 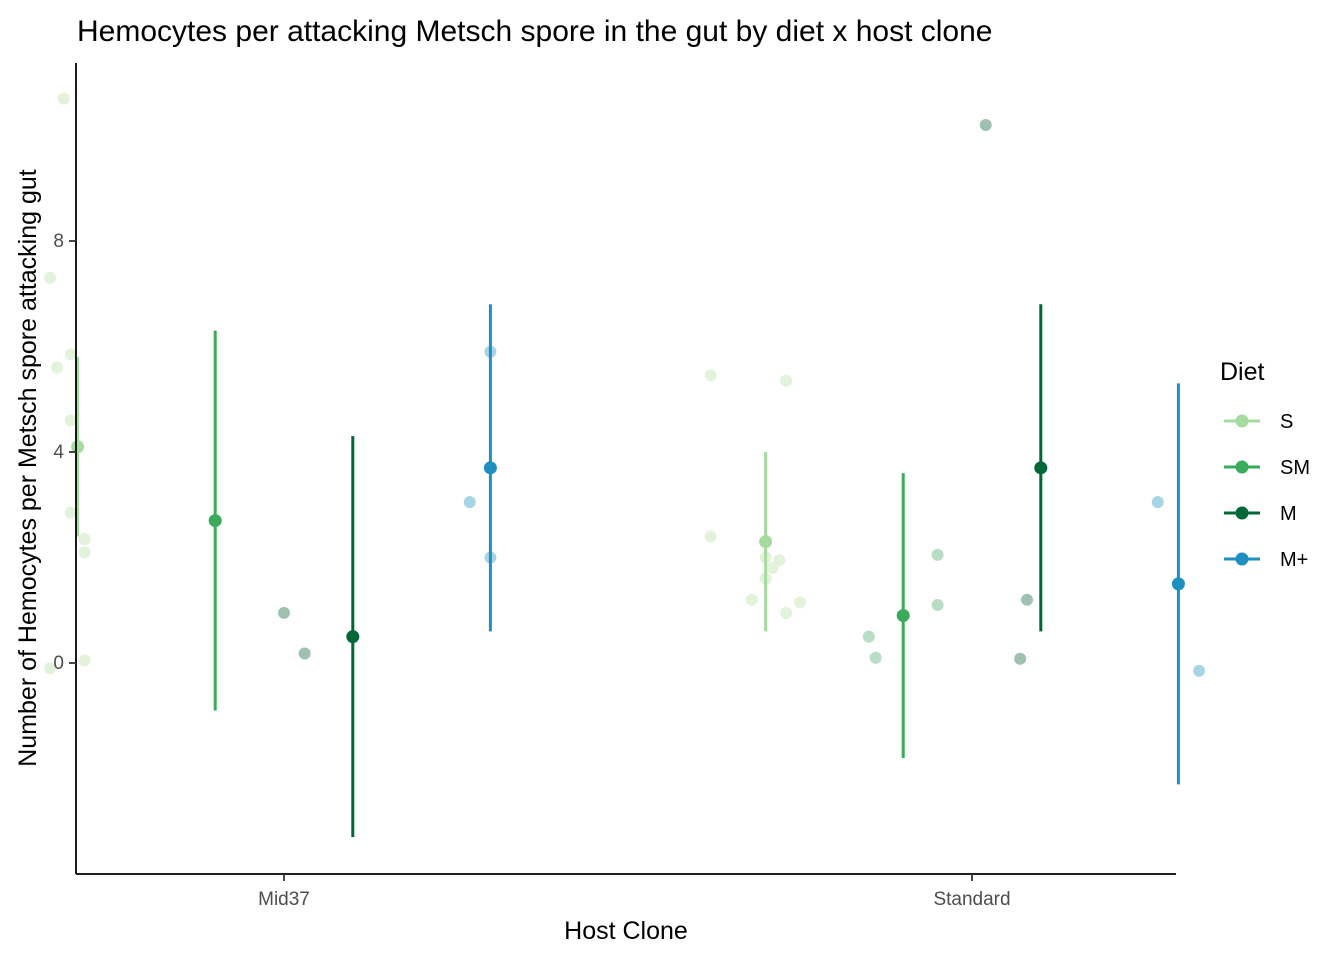 I want to click on x-tick-label: Mid37, so click(x=284, y=899).